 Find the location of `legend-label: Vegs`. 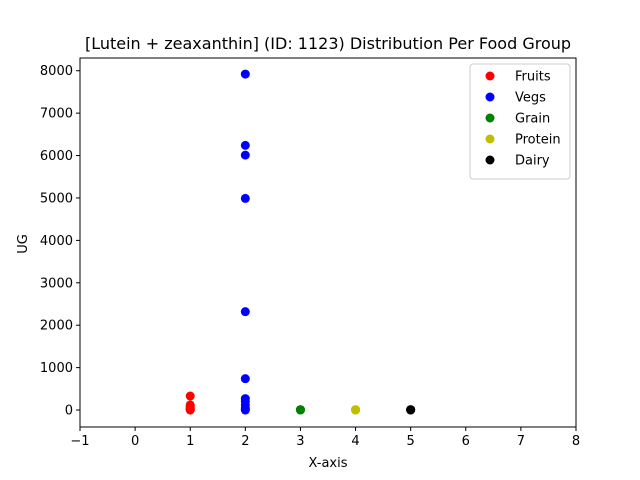

legend-label: Vegs is located at coordinates (530, 98).